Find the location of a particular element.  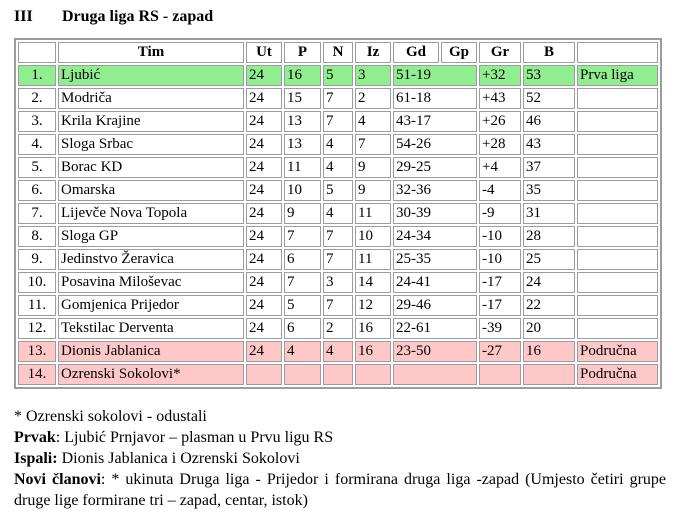

table-row: 6. Omarska 24 10 5 9 32-36 -4 35 is located at coordinates (338, 190).